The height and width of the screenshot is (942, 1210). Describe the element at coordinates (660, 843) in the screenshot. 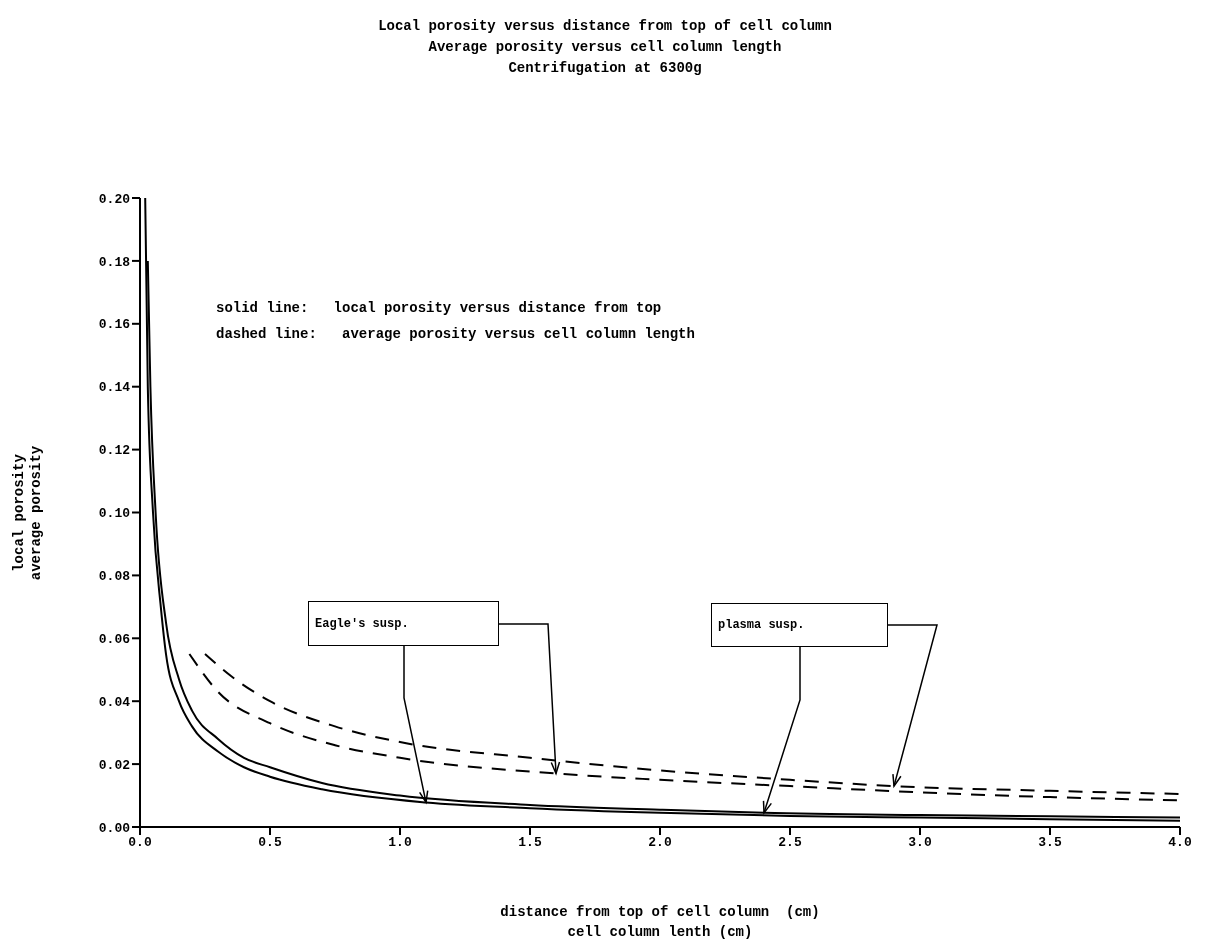

I see `x-tick-label: 2.0` at that location.